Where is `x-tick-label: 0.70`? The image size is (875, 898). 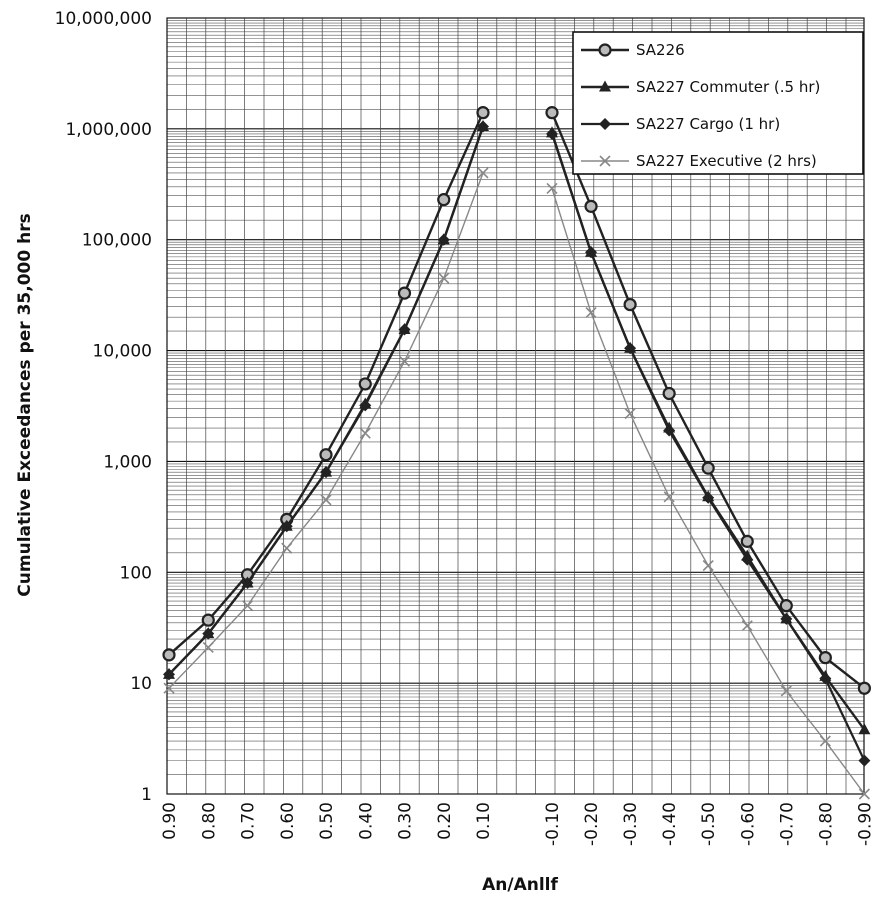 x-tick-label: 0.70 is located at coordinates (249, 821).